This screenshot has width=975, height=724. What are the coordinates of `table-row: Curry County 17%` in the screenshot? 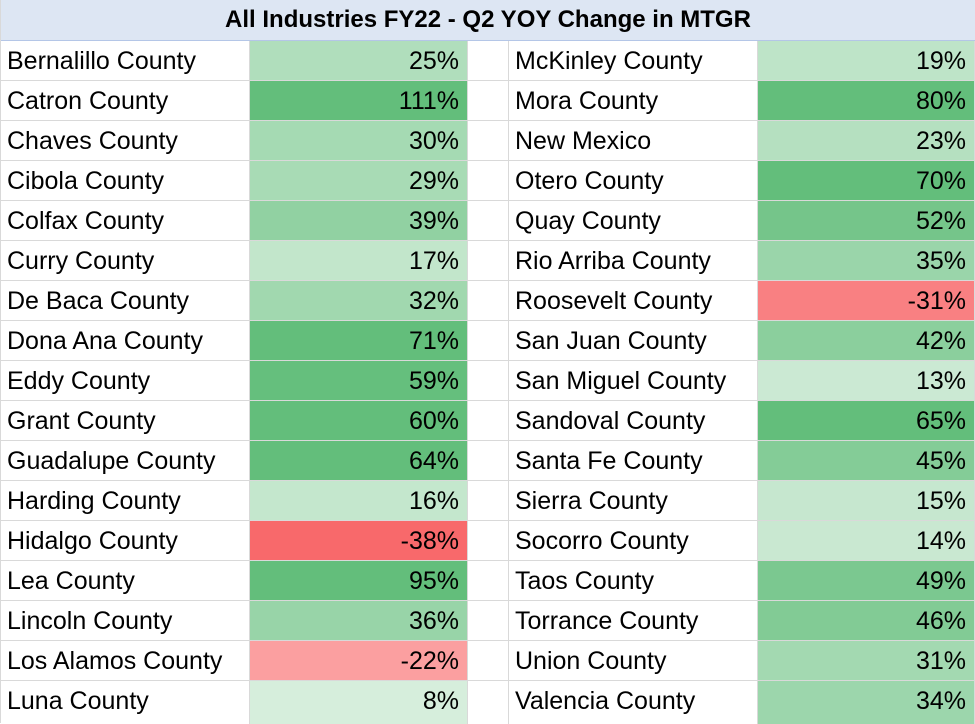 It's located at (255, 261).